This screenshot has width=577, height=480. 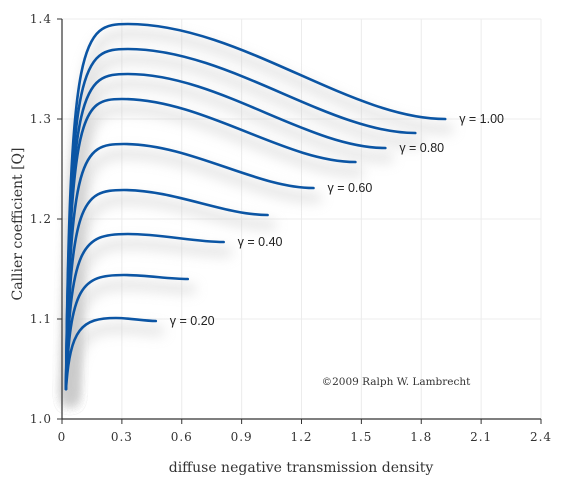 What do you see at coordinates (397, 382) in the screenshot?
I see `copyright-annotation: ©2009 Ralph W. Lambrecht` at bounding box center [397, 382].